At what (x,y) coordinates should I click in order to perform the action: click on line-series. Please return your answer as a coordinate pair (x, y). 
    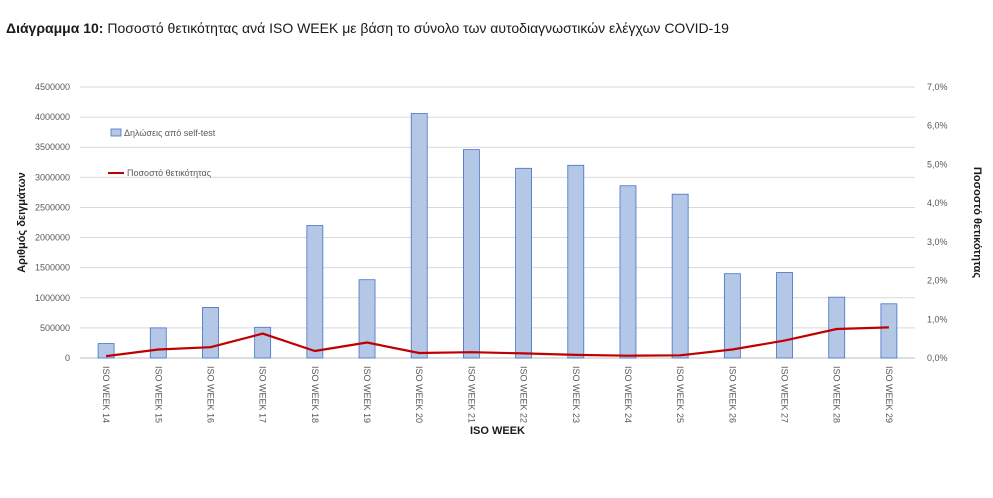
    Looking at the image, I should click on (497, 342).